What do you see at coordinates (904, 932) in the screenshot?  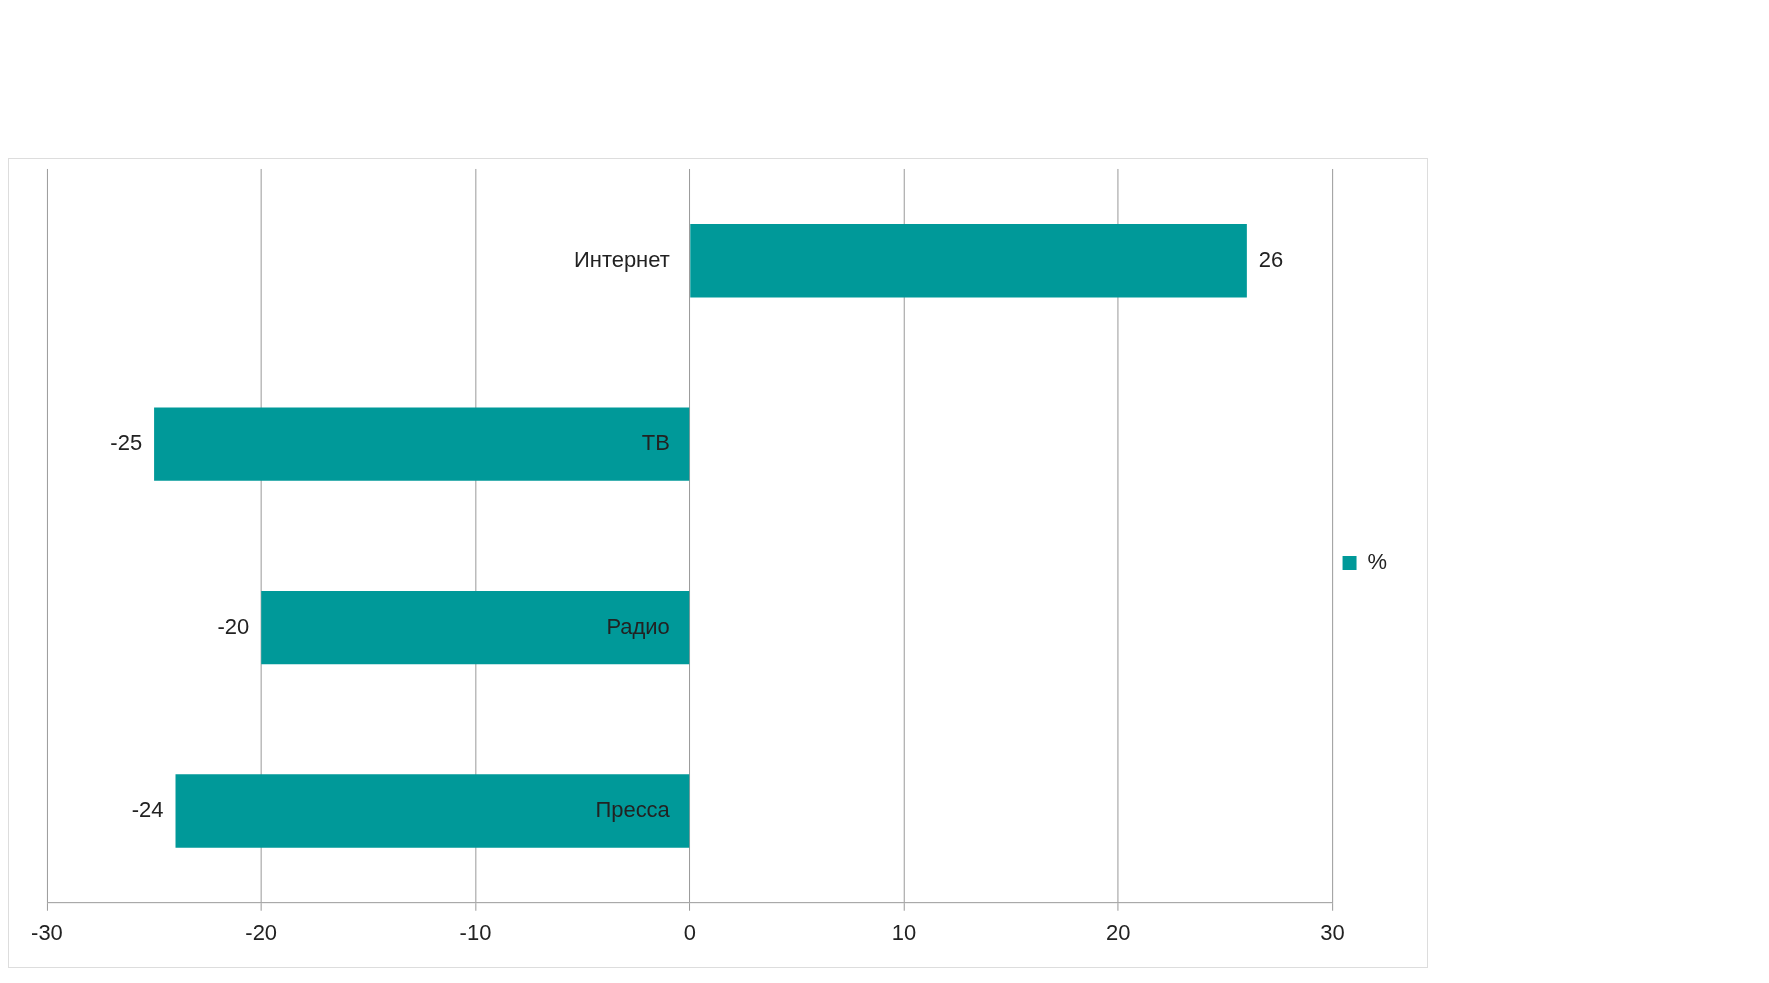 I see `x-tick-label: 10` at bounding box center [904, 932].